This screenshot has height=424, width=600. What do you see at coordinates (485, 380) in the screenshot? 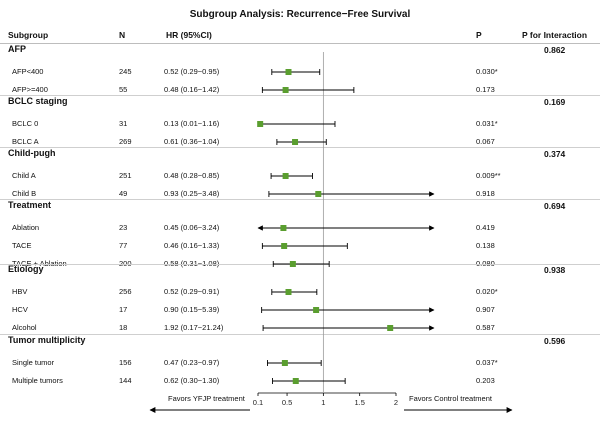
I see `row-p-value: 0.203` at bounding box center [485, 380].